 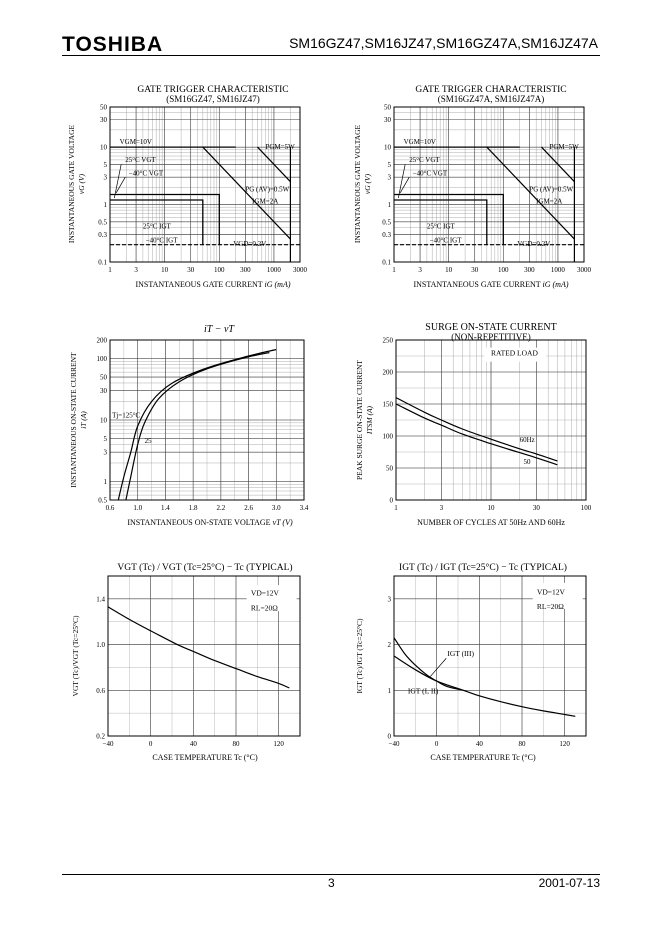 I want to click on y-tick-label: 2, so click(x=390, y=645).